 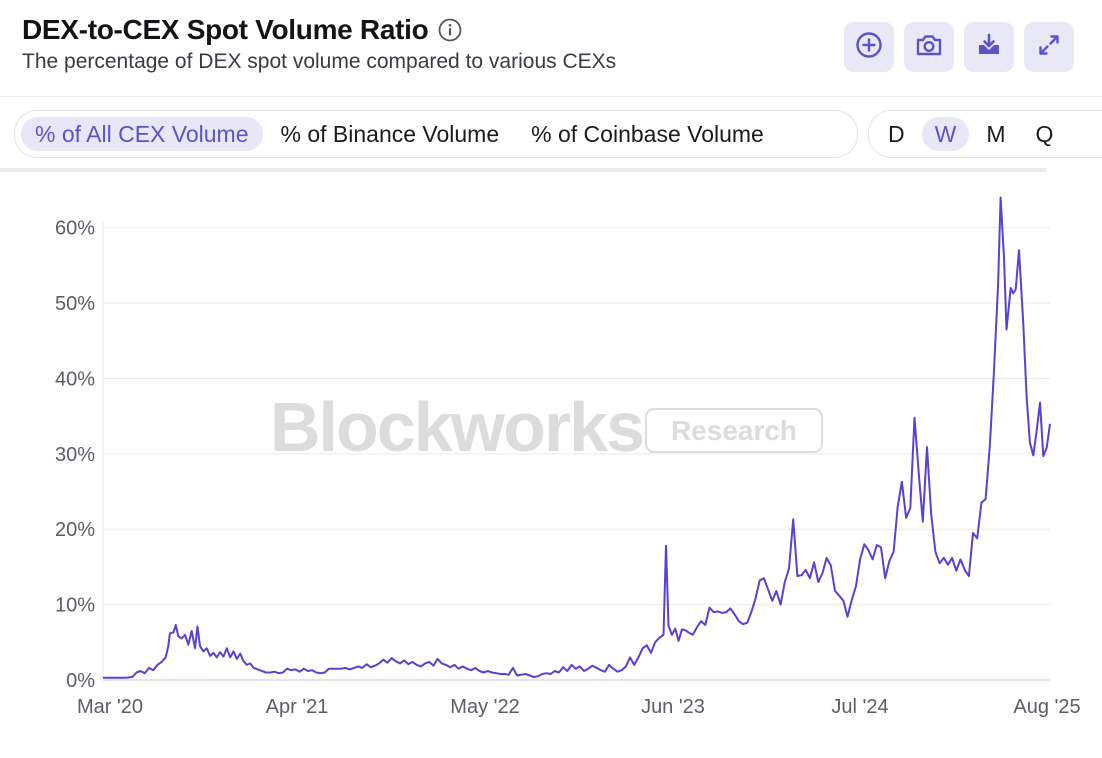 What do you see at coordinates (75, 606) in the screenshot?
I see `y-tick-label: 10%` at bounding box center [75, 606].